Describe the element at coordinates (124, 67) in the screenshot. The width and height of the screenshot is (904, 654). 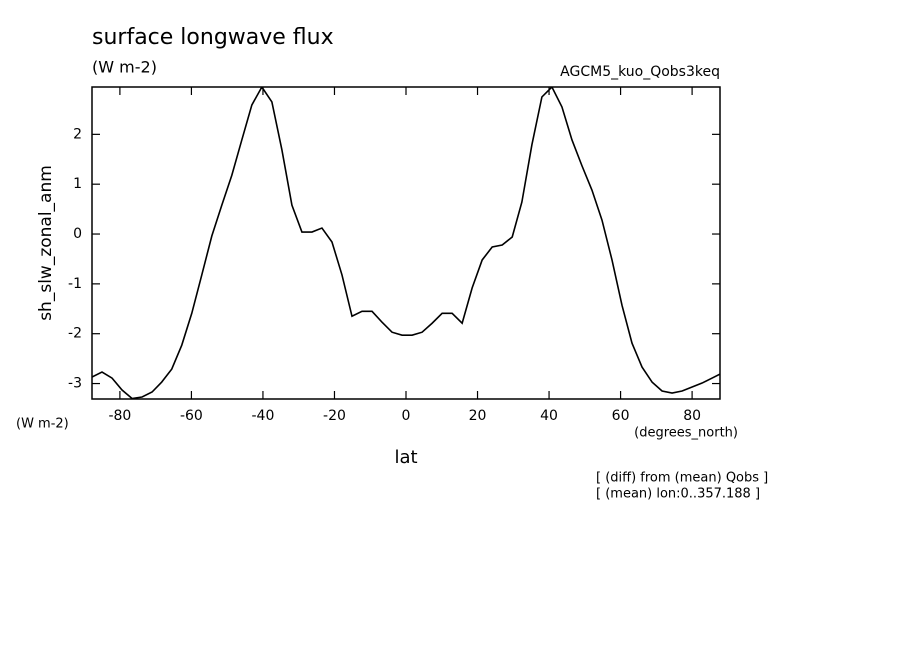
I see `chart-subtitle: (W m-2)` at that location.